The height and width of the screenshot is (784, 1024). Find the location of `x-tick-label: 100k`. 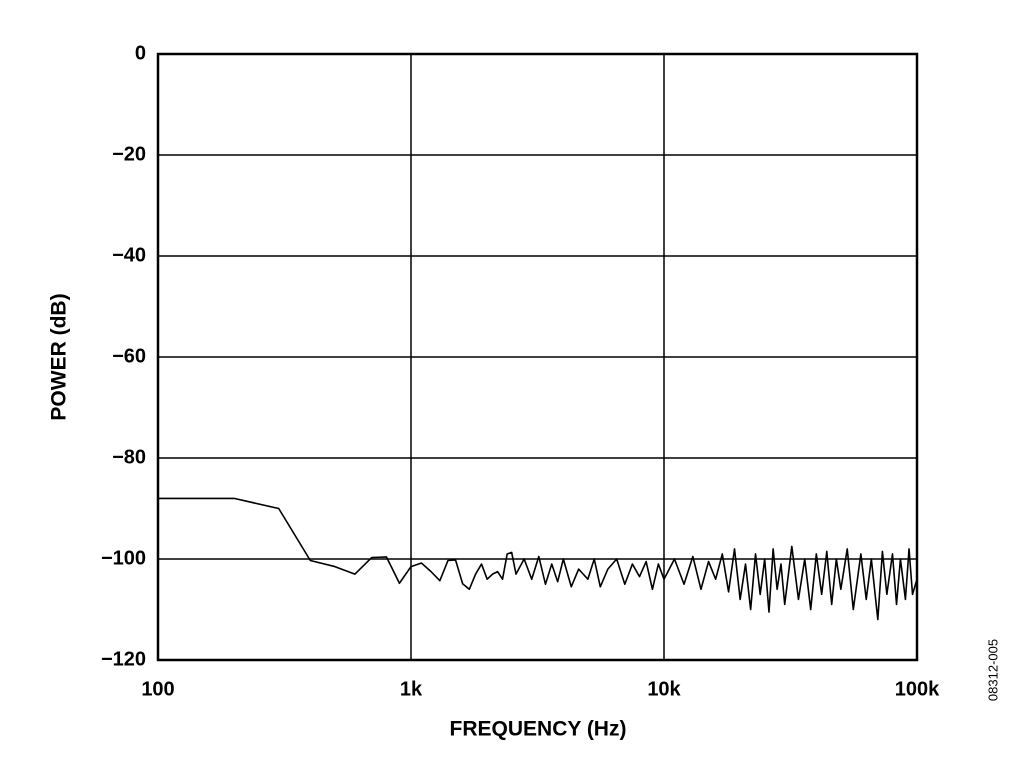

x-tick-label: 100k is located at coordinates (917, 689).